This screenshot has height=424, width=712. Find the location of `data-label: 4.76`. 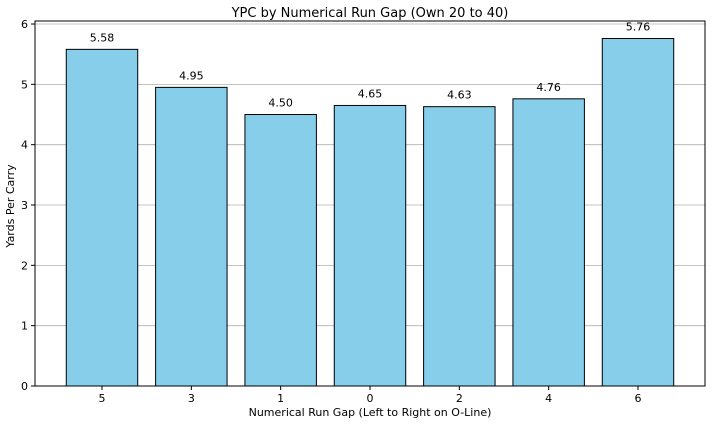

data-label: 4.76 is located at coordinates (548, 87).